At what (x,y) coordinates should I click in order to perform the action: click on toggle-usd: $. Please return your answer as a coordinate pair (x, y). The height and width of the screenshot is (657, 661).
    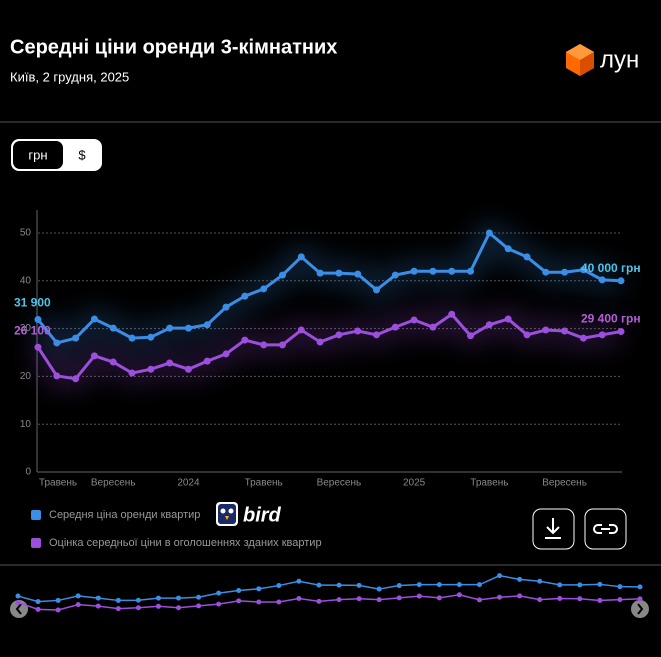
    Looking at the image, I should click on (82, 154).